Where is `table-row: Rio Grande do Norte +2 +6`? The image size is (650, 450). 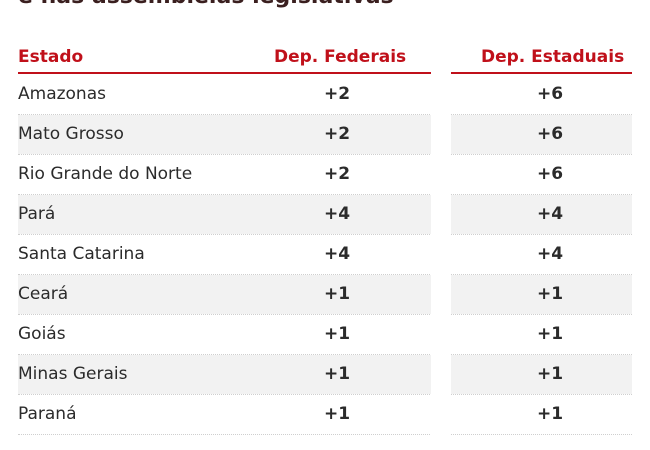 table-row: Rio Grande do Norte +2 +6 is located at coordinates (325, 175).